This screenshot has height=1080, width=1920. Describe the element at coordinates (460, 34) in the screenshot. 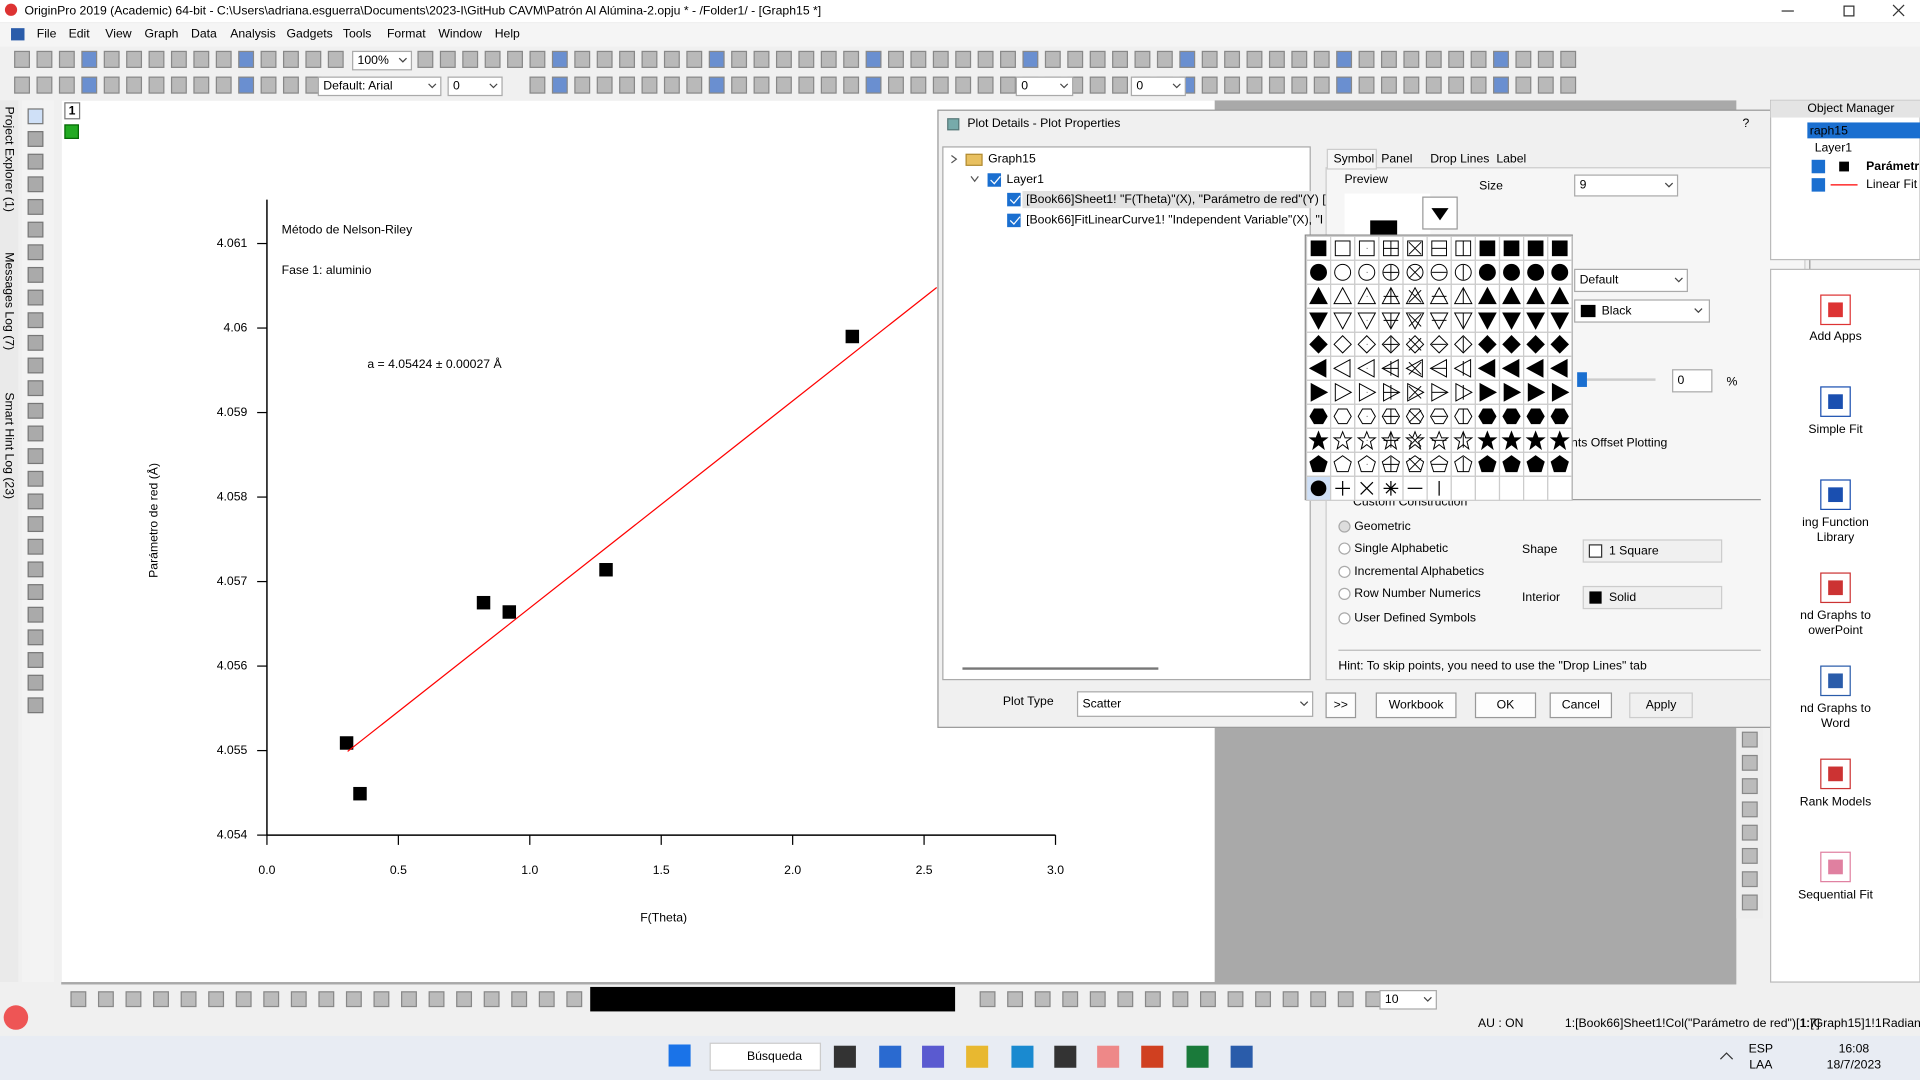

I see `menu-item: Window` at that location.